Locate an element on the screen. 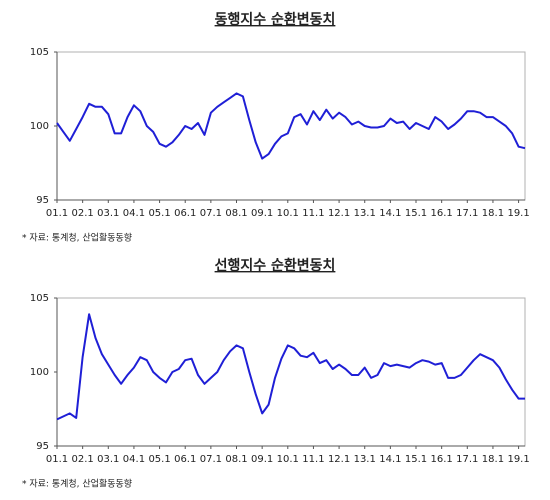 This screenshot has width=550, height=500. chart-title: 동행지수 순환변동치 is located at coordinates (275, 19).